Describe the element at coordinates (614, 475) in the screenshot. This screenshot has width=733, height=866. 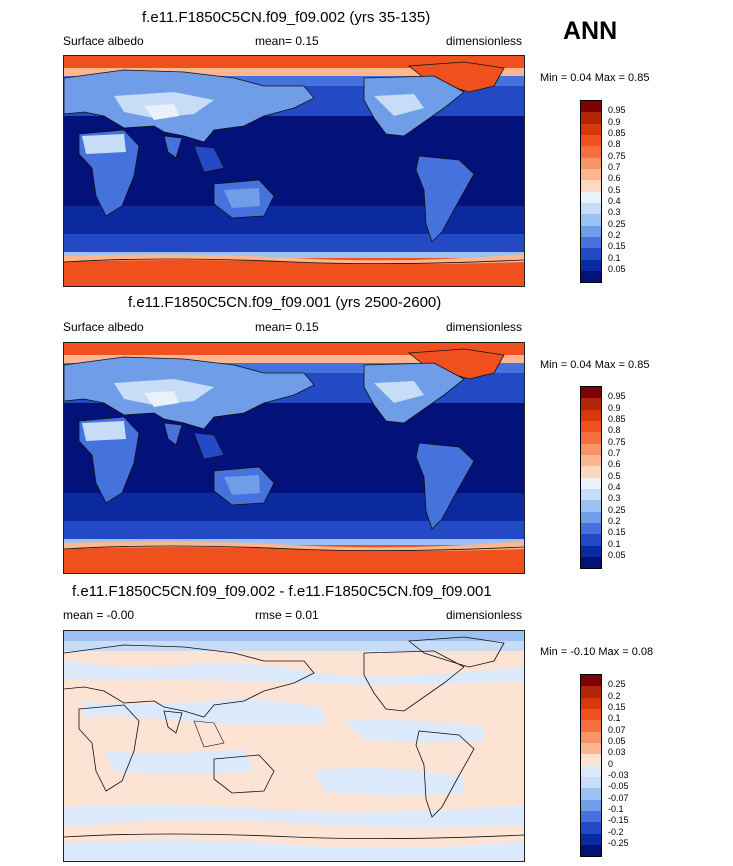
I see `colorbar-tick-label: 0.5` at that location.